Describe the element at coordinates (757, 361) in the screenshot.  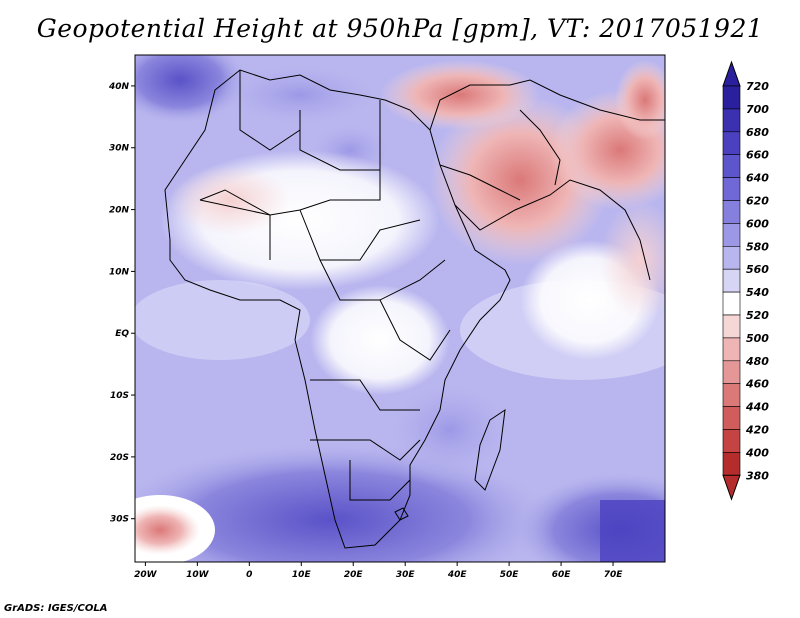
I see `colorbar-label: 480` at that location.